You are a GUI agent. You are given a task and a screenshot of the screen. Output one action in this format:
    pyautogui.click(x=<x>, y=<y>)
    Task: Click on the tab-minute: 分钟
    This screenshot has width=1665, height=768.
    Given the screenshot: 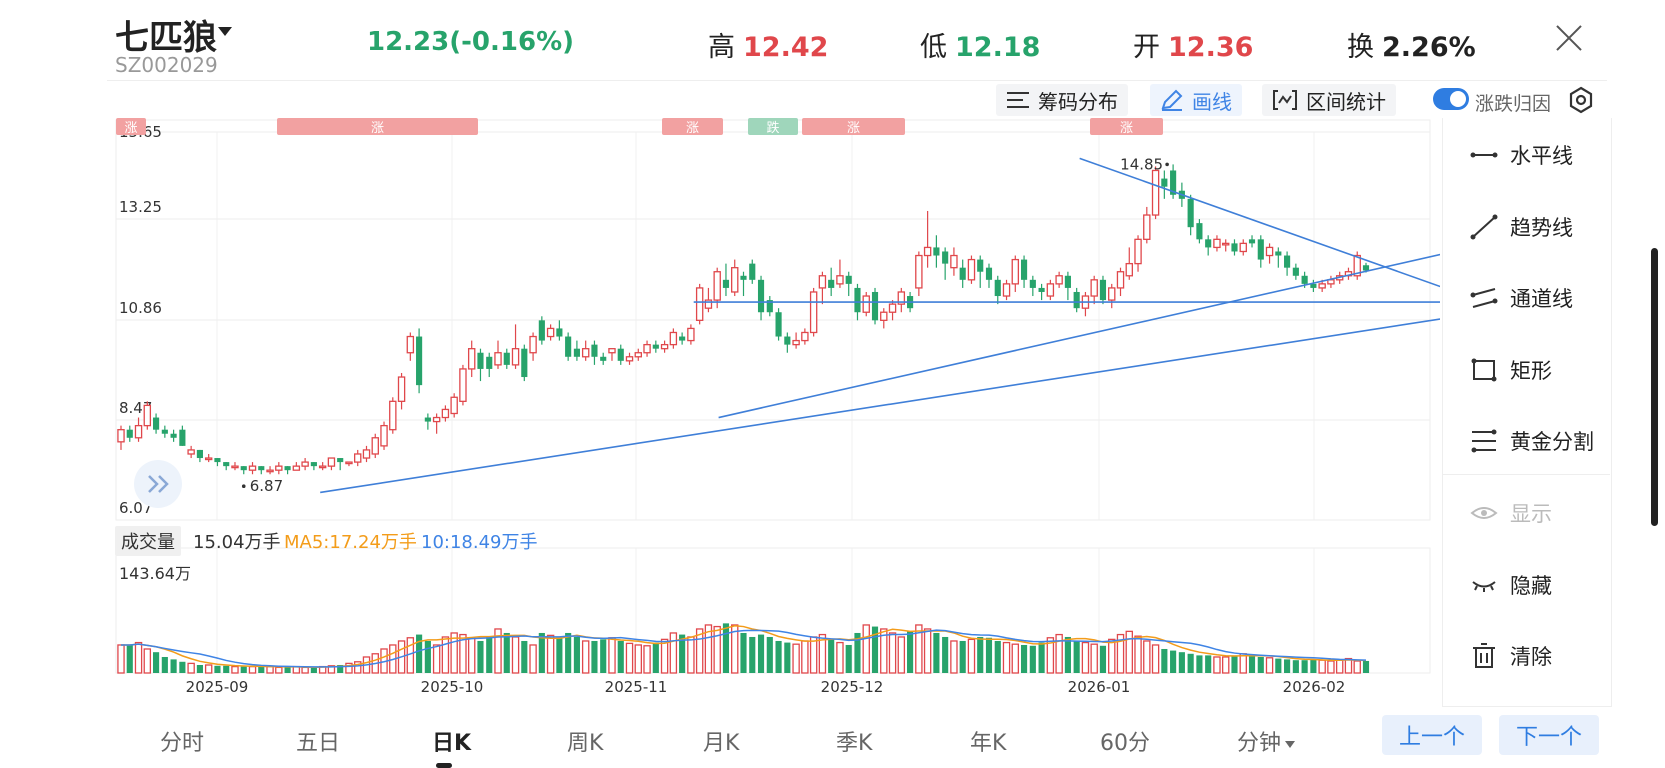 What is the action you would take?
    pyautogui.click(x=1266, y=741)
    